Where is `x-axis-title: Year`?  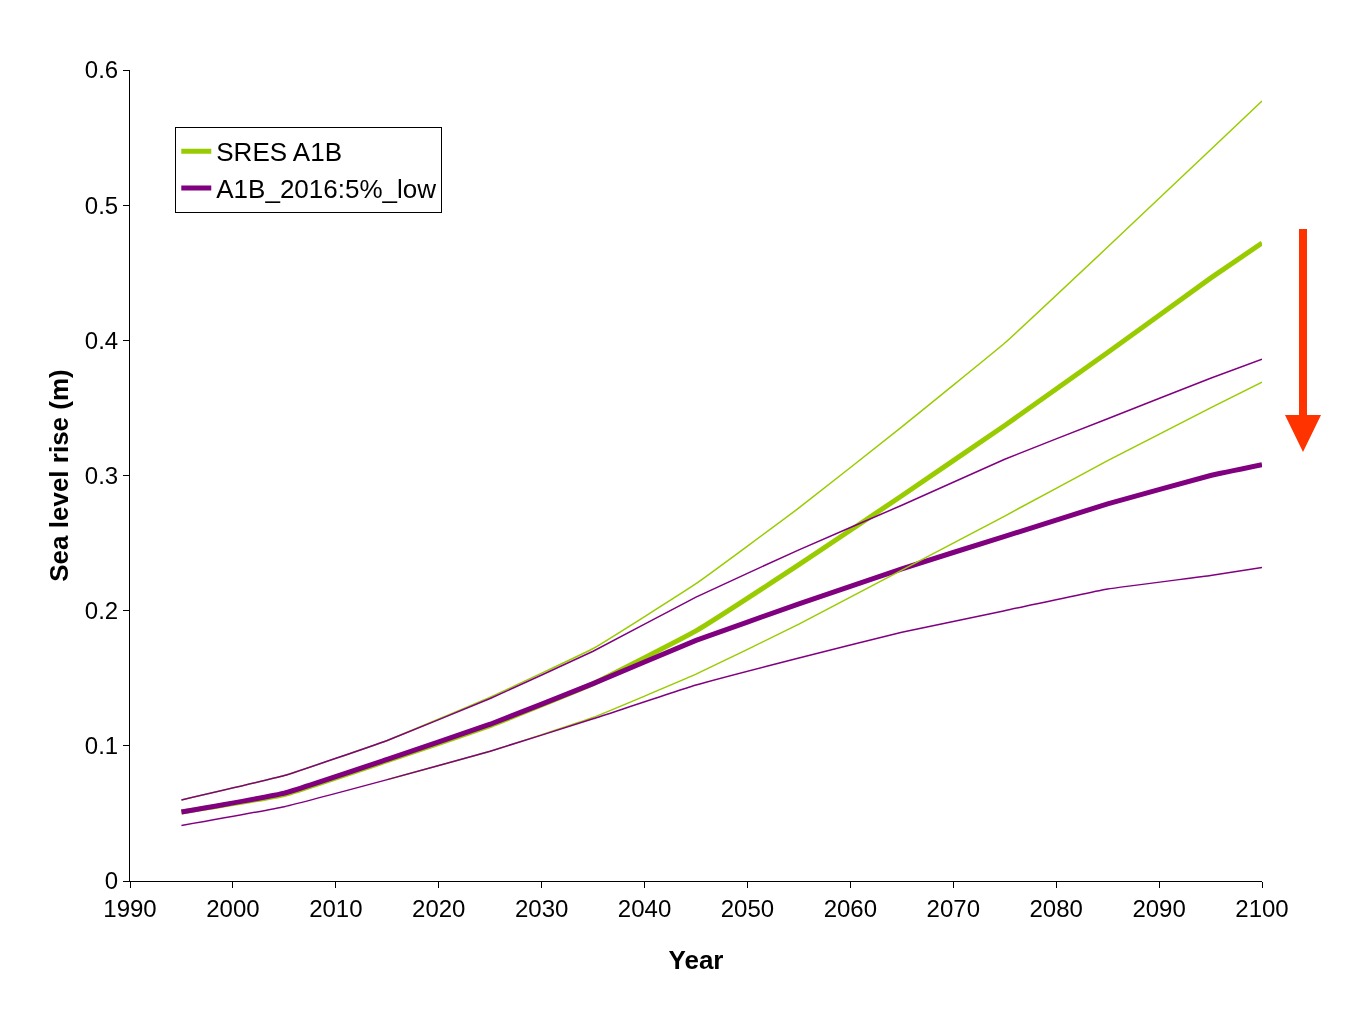 x-axis-title: Year is located at coordinates (696, 960).